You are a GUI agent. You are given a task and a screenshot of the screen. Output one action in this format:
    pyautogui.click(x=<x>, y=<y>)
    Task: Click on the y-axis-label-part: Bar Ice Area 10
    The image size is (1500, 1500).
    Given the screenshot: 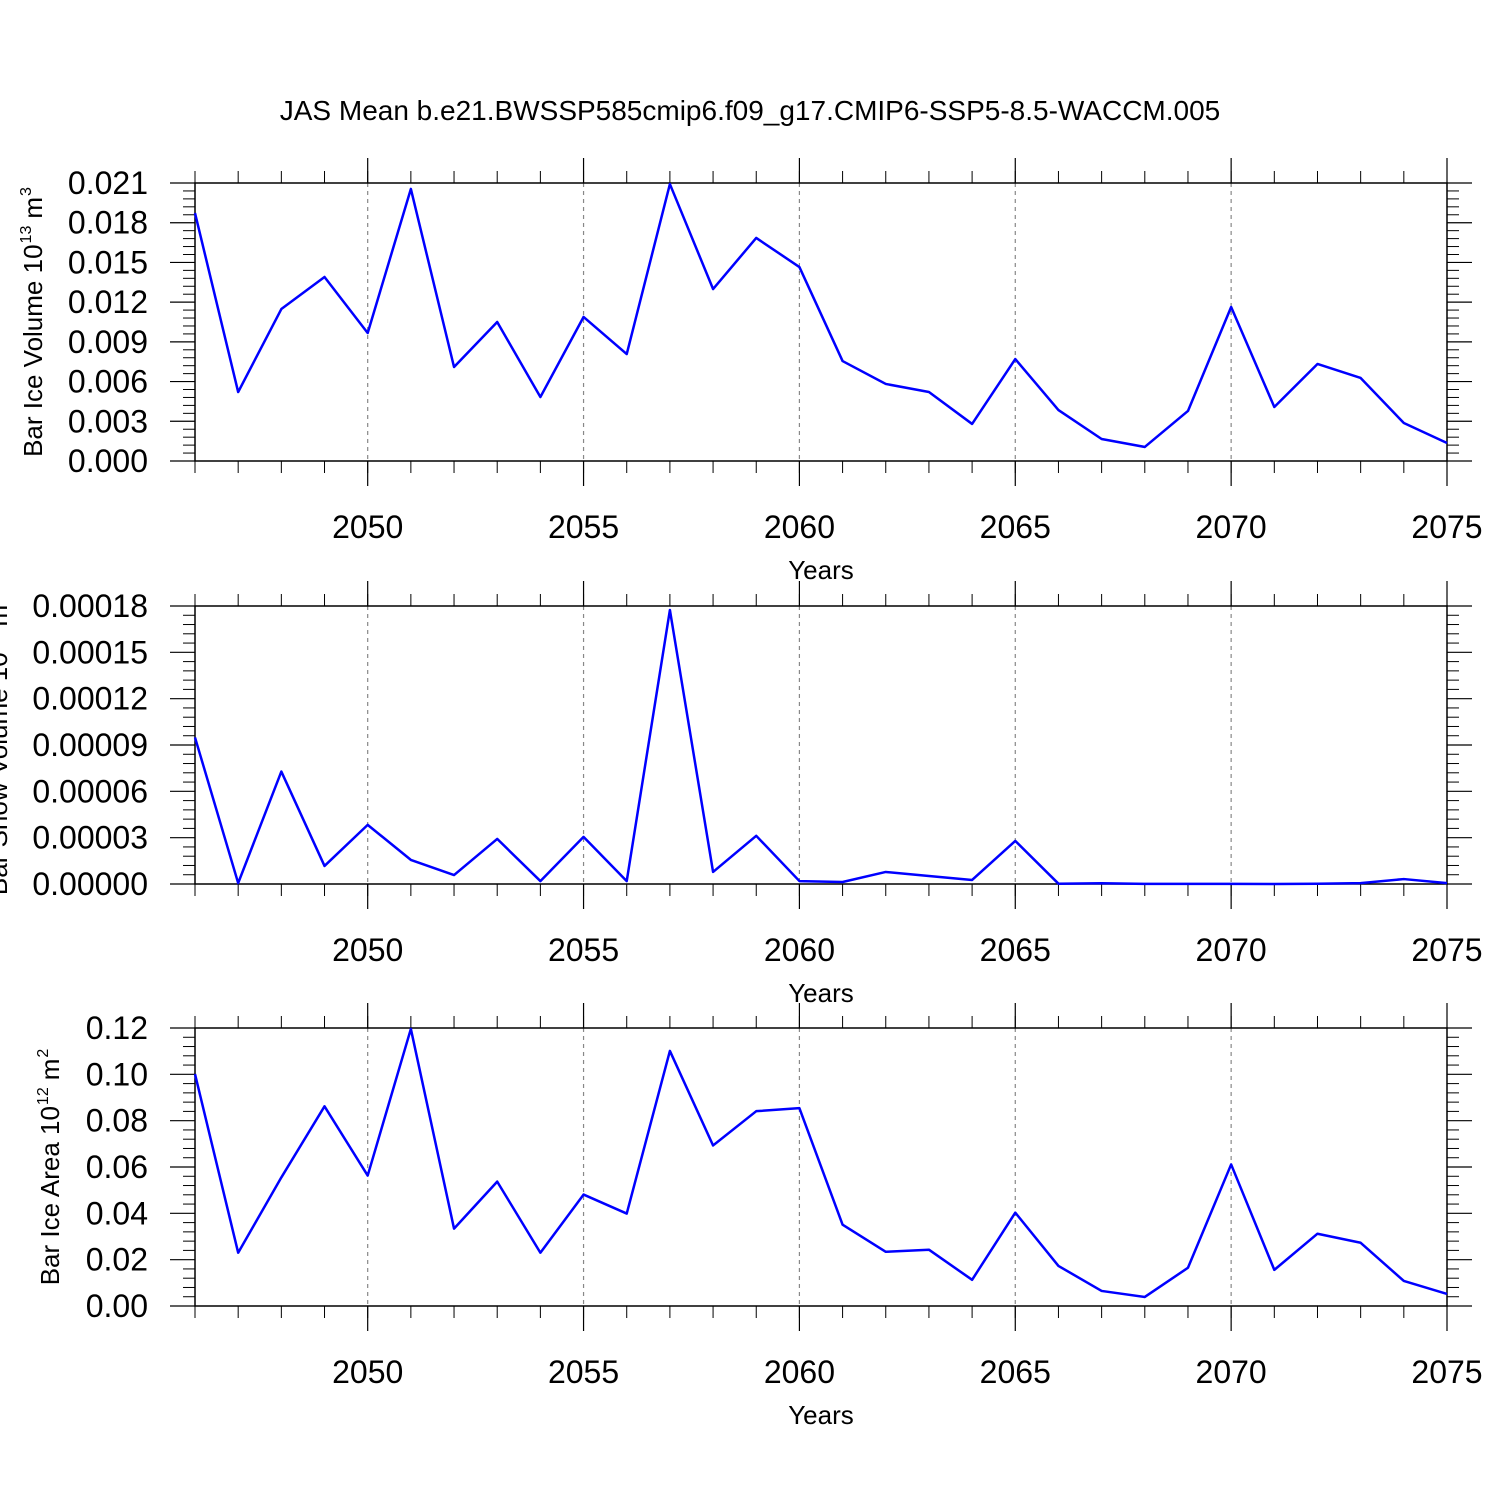 What is the action you would take?
    pyautogui.click(x=50, y=1195)
    